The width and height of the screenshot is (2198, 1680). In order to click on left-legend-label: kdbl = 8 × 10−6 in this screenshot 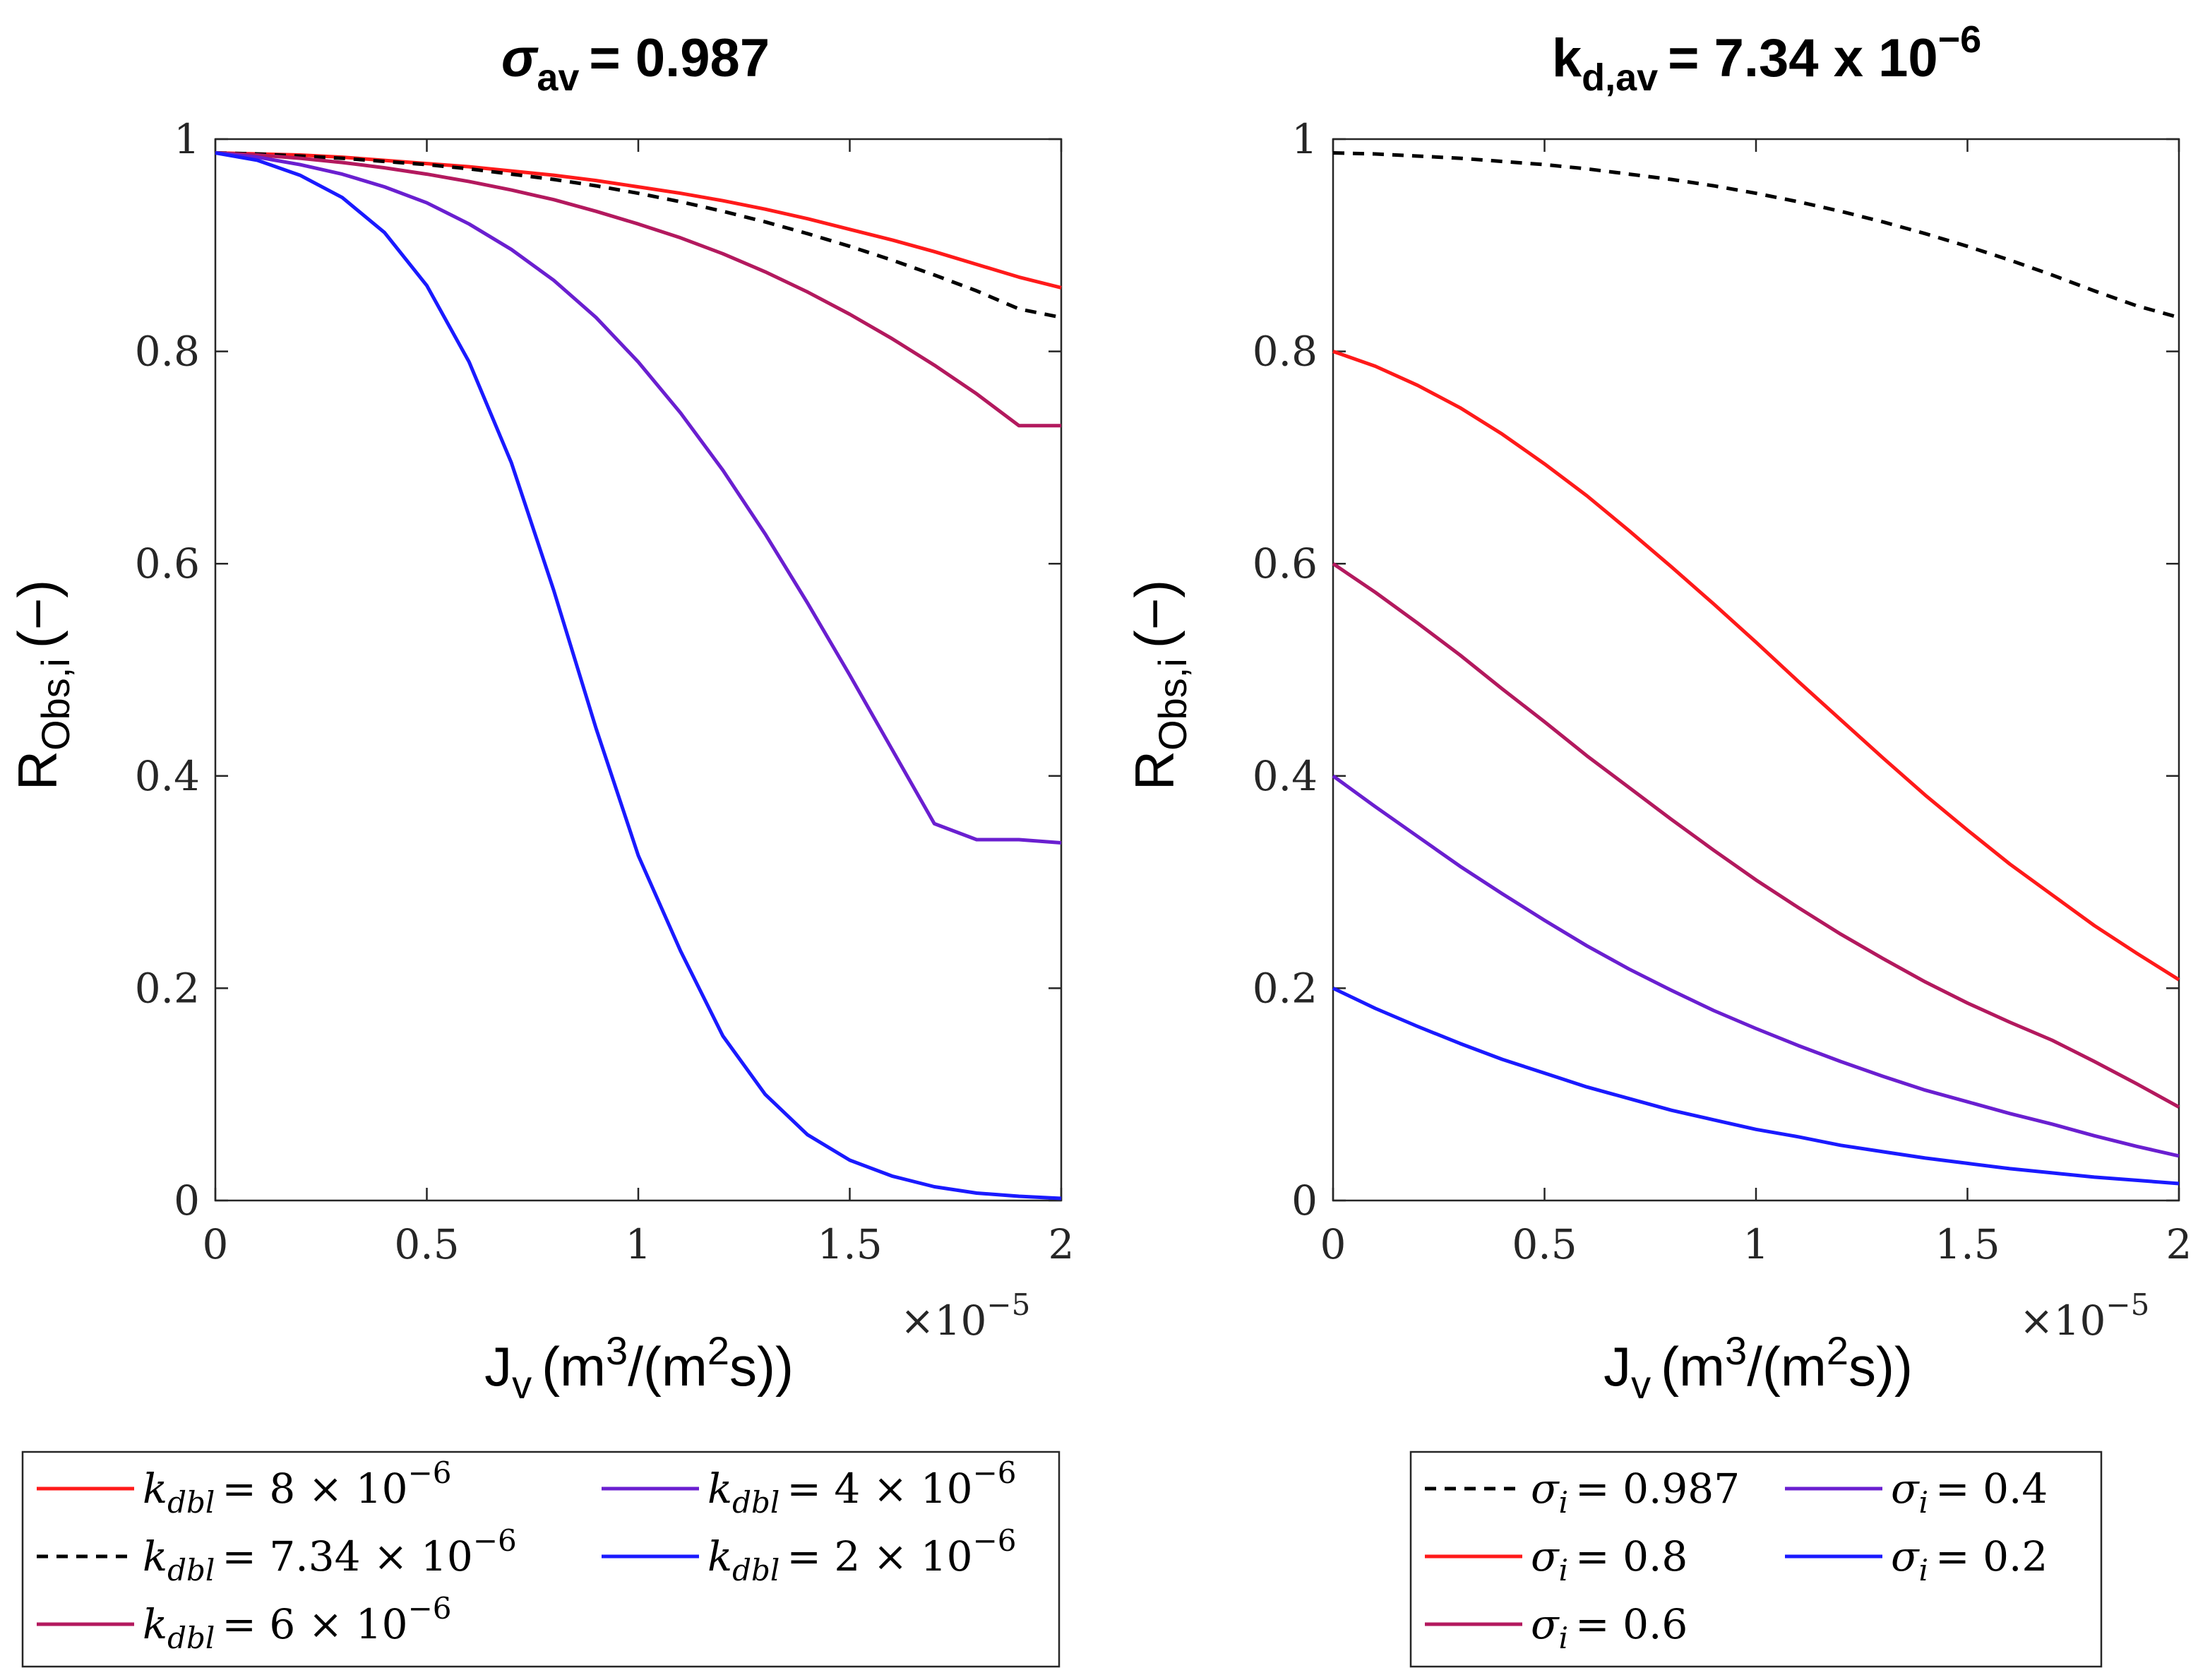, I will do `click(297, 1487)`.